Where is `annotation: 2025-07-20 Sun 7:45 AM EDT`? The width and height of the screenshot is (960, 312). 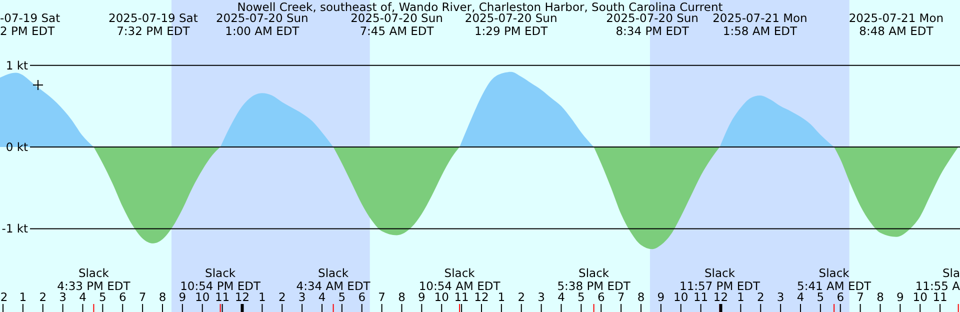
annotation: 2025-07-20 Sun 7:45 AM EDT is located at coordinates (396, 24).